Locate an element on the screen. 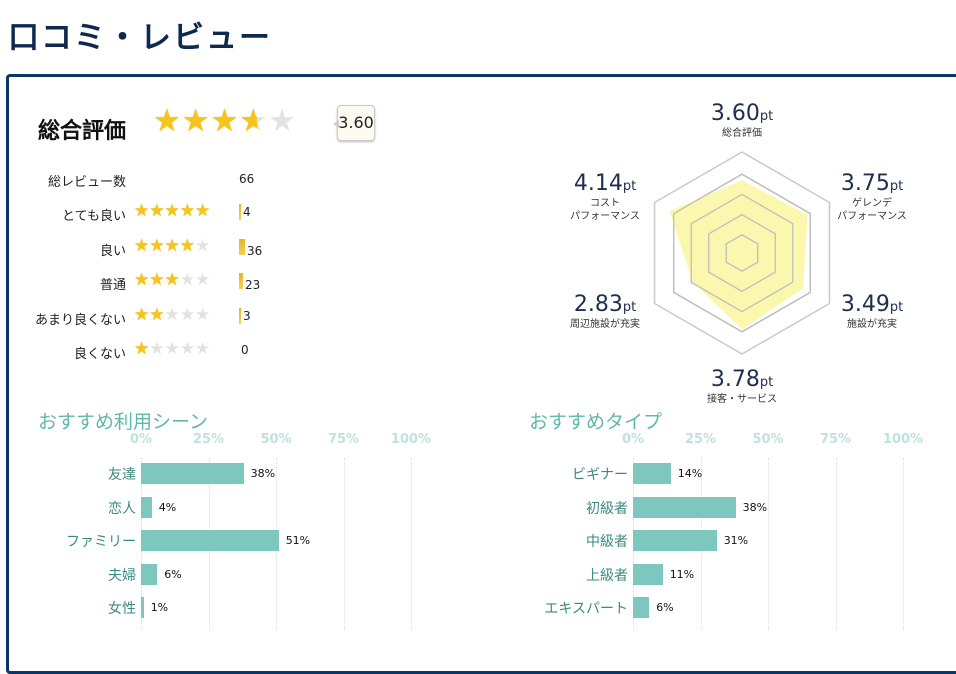 This screenshot has height=674, width=956. radar-axis-label: 2.83pt 周辺施設が充実 is located at coordinates (605, 312).